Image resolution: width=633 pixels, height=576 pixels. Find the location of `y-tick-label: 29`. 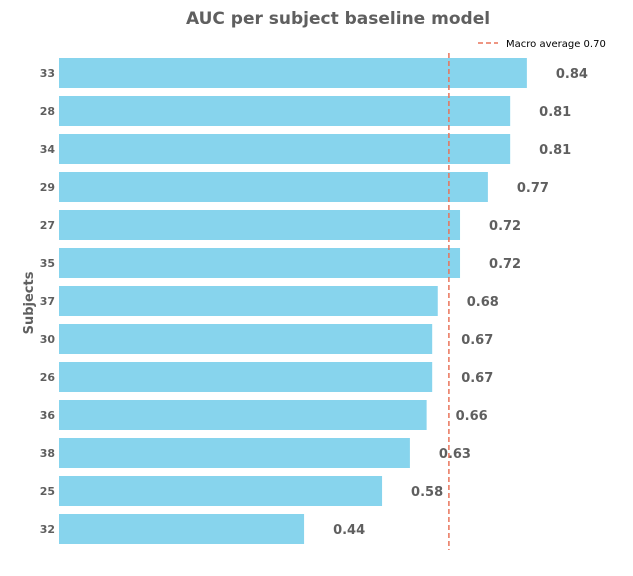

y-tick-label: 29 is located at coordinates (47, 187).